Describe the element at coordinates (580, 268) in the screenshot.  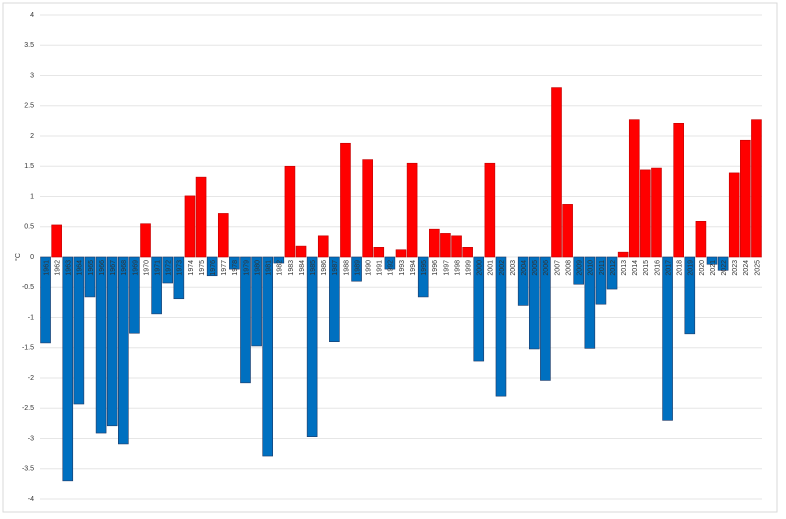
I see `x-tick-label: 2009` at that location.